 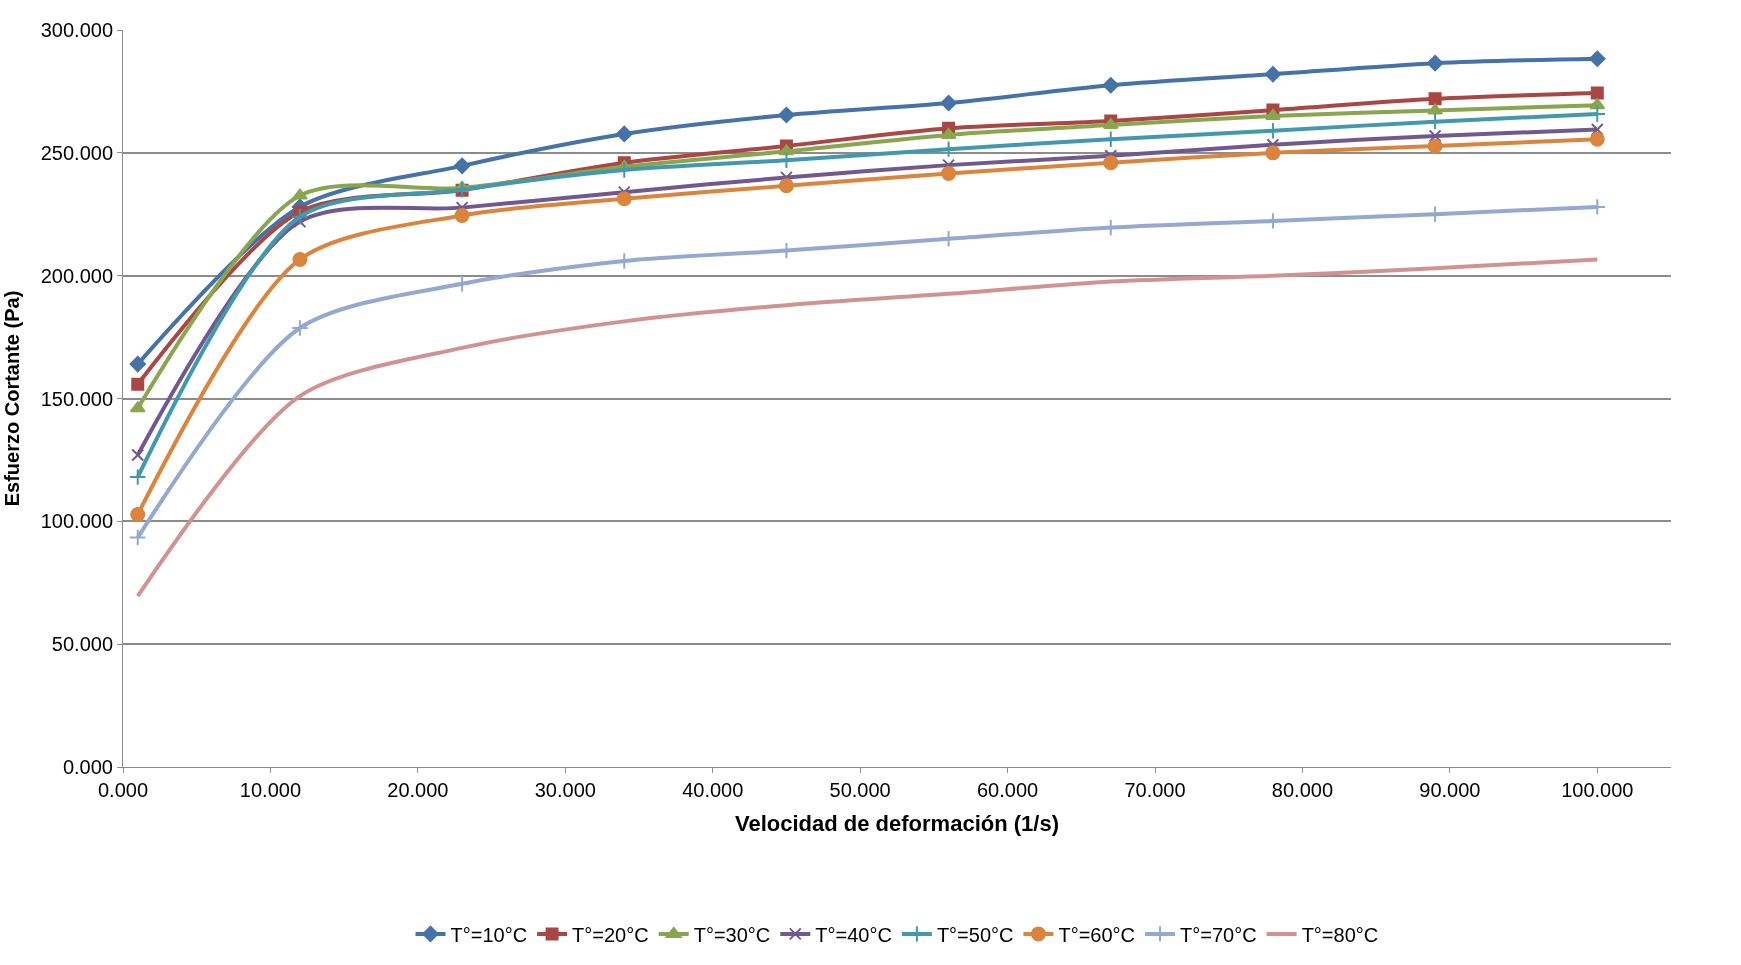 What do you see at coordinates (853, 934) in the screenshot?
I see `legend-label: T°=40°C` at bounding box center [853, 934].